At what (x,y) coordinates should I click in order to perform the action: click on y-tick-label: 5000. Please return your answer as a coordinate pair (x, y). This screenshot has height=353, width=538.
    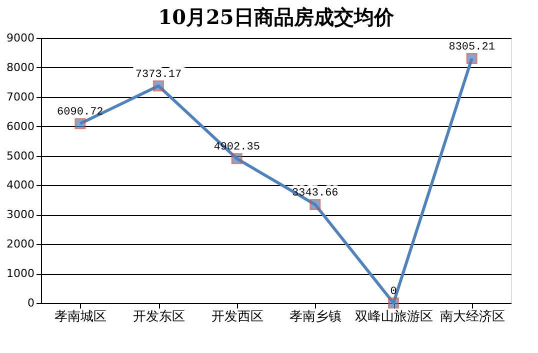
    Looking at the image, I should click on (20, 155).